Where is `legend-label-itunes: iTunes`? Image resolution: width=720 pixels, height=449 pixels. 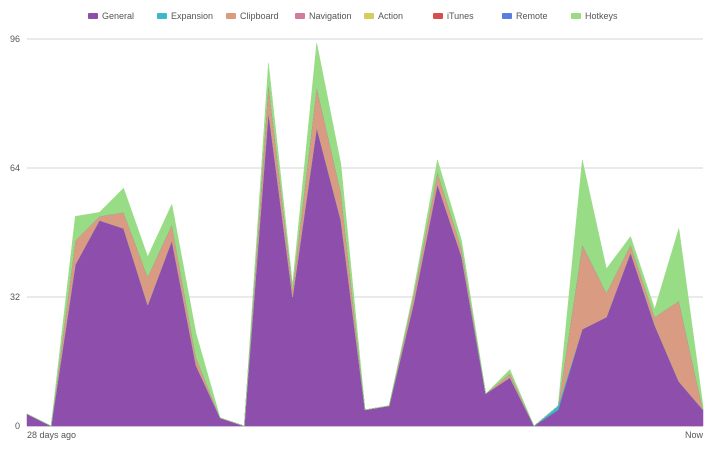 legend-label-itunes: iTunes is located at coordinates (460, 16).